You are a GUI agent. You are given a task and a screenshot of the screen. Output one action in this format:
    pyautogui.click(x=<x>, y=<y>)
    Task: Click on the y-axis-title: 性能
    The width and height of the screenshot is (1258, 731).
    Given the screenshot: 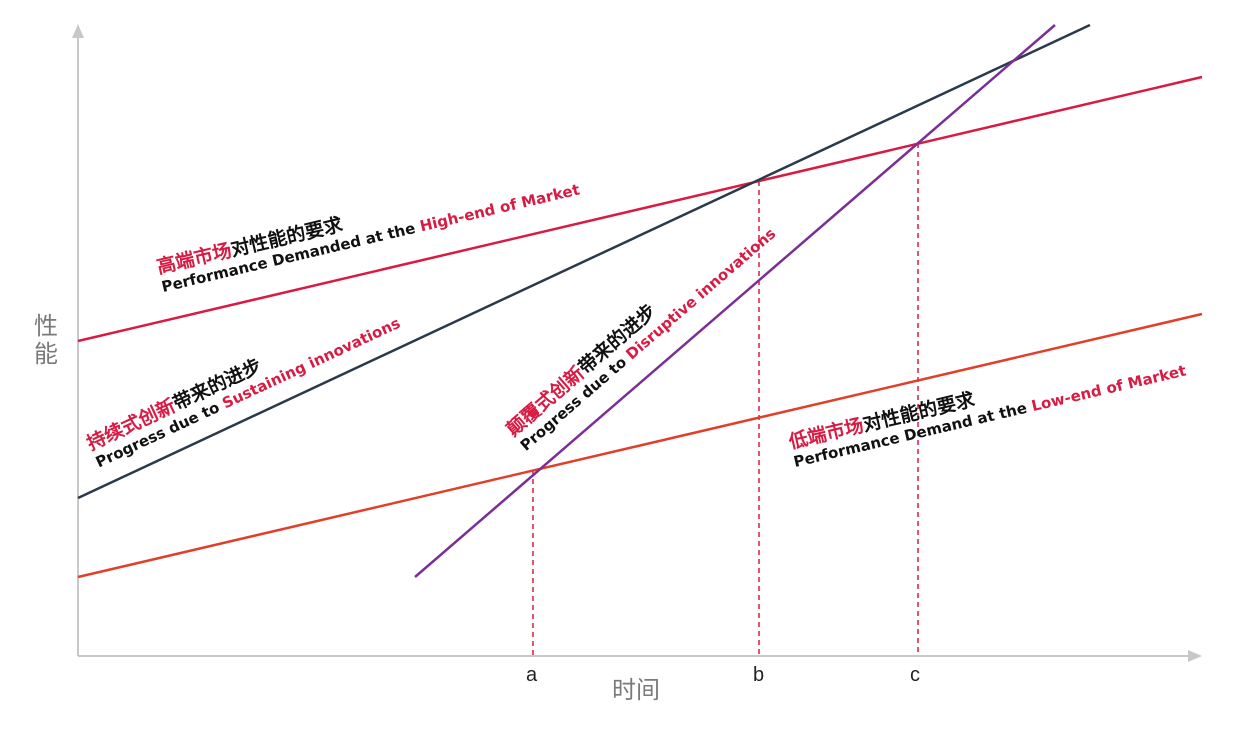 What is the action you would take?
    pyautogui.click(x=46, y=340)
    